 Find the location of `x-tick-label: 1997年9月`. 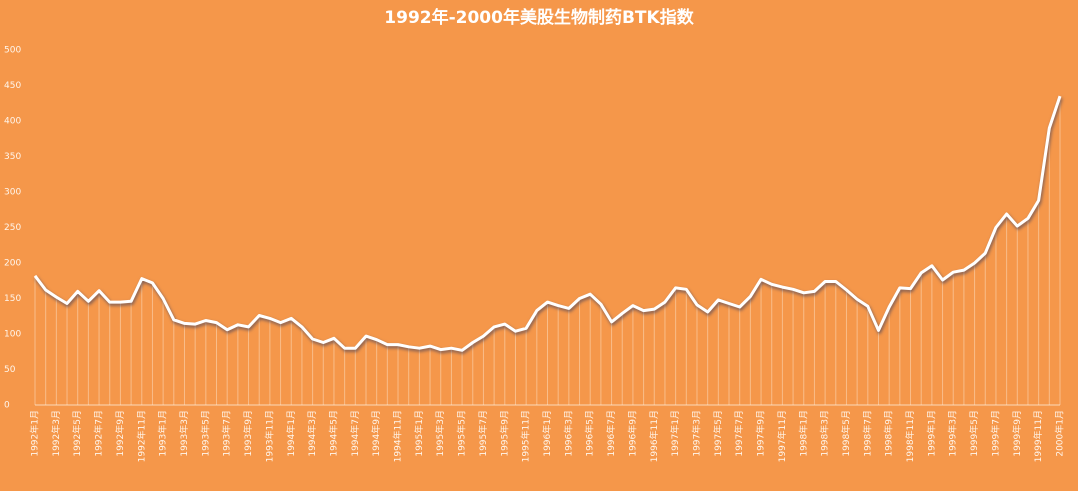

x-tick-label: 1997年9月 is located at coordinates (761, 433).